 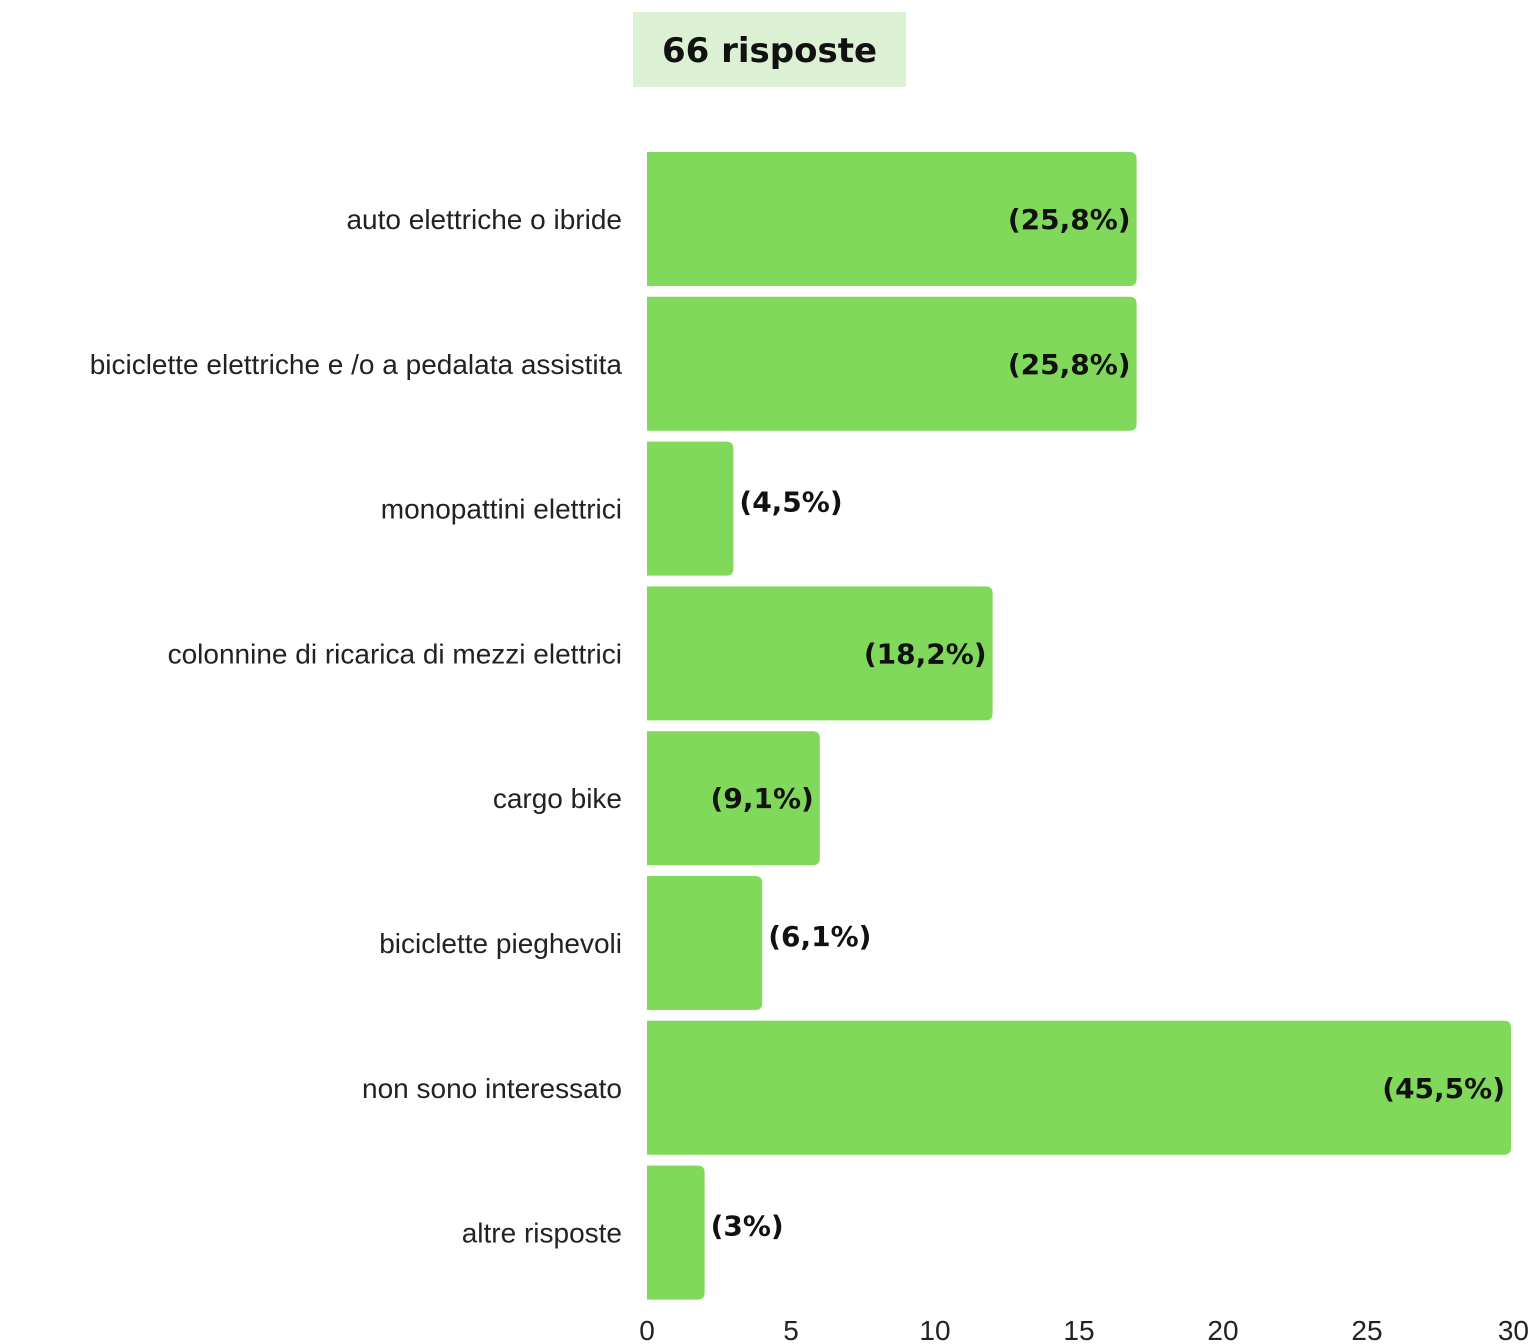 I want to click on value-label-0: (25,8%), so click(x=1069, y=219).